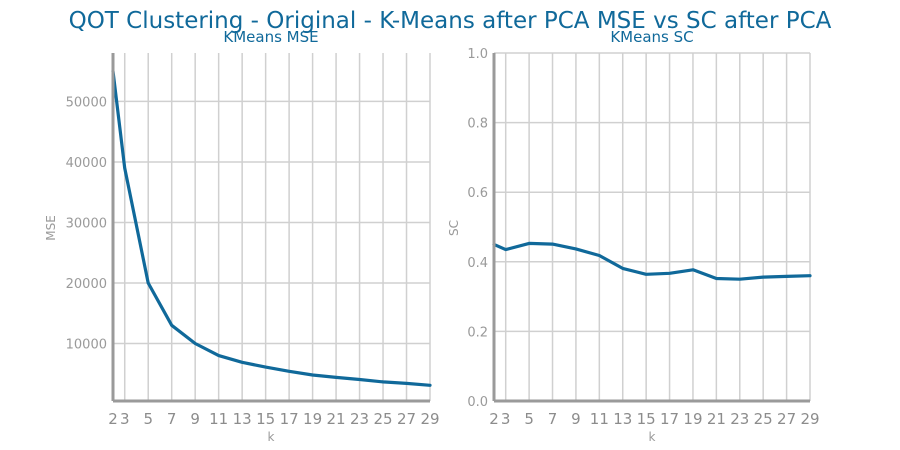 The width and height of the screenshot is (900, 450). I want to click on mse-y-ticks: 10000 20000 30000 40000 50000, so click(86, 223).